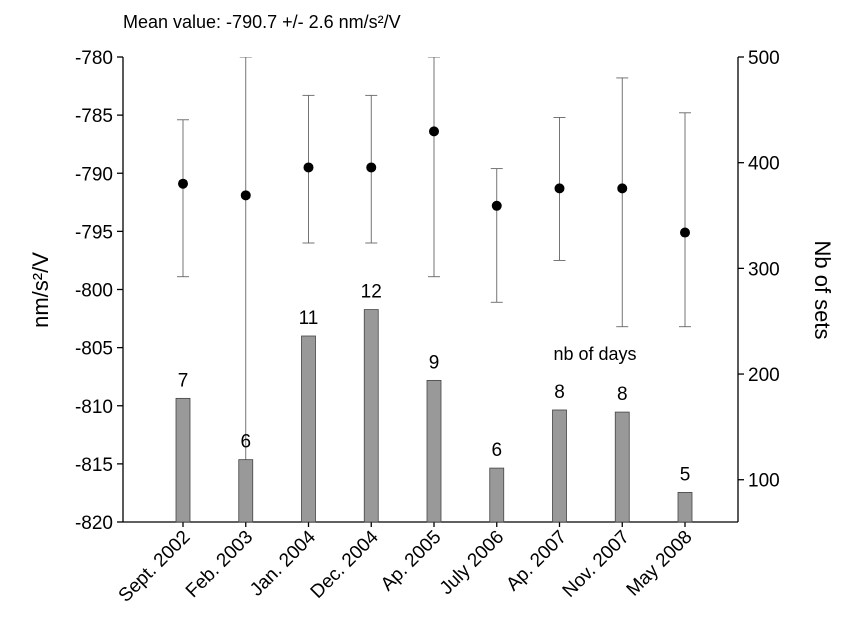  I want to click on chart-title: Mean value: -790.7 +/- 2.6 nm/s²/V, so click(262, 22).